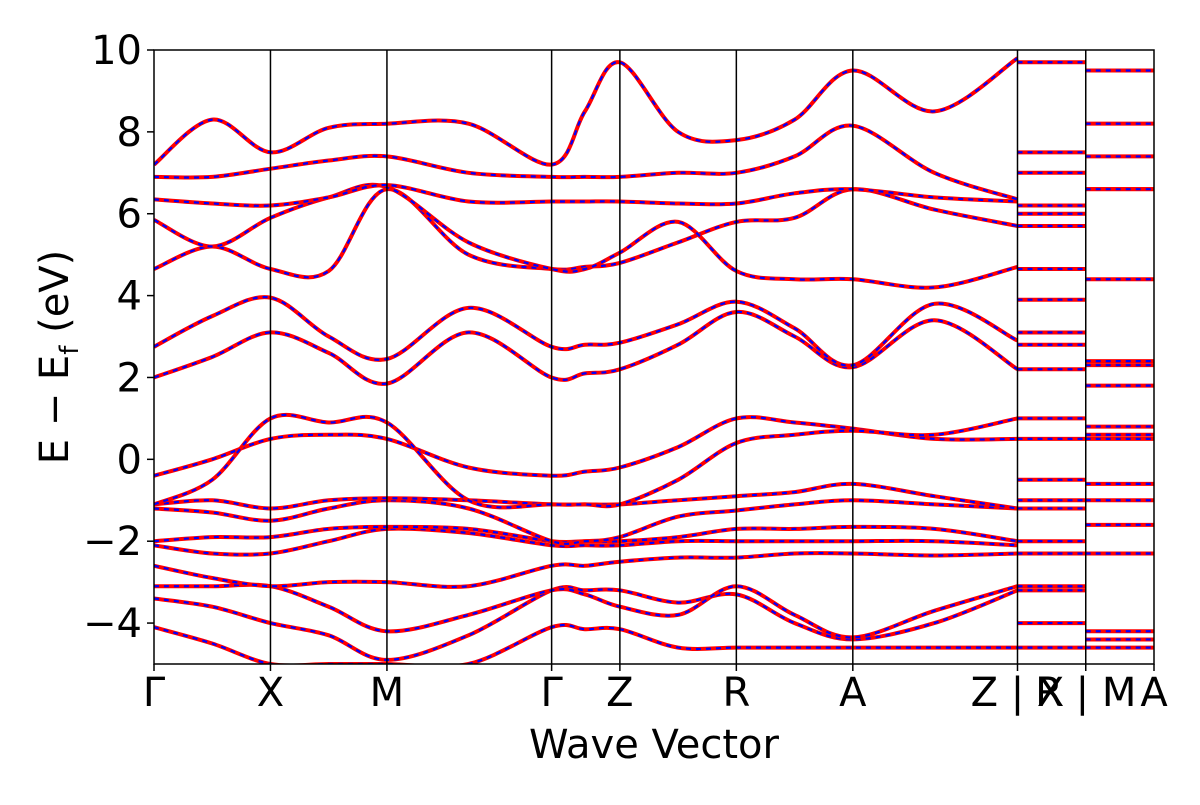  Describe the element at coordinates (129, 297) in the screenshot. I see `y-tick-label: 4` at that location.